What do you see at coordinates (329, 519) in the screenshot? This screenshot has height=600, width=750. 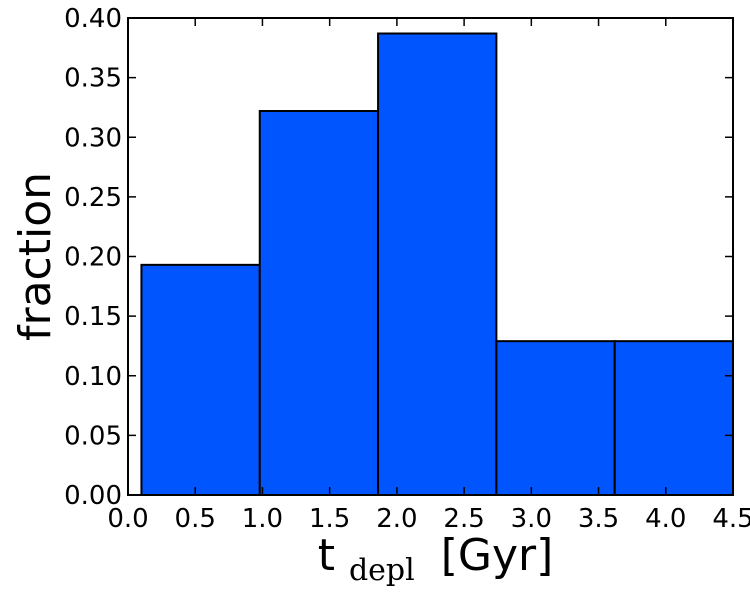 I see `x-tick-label: 1.5` at bounding box center [329, 519].